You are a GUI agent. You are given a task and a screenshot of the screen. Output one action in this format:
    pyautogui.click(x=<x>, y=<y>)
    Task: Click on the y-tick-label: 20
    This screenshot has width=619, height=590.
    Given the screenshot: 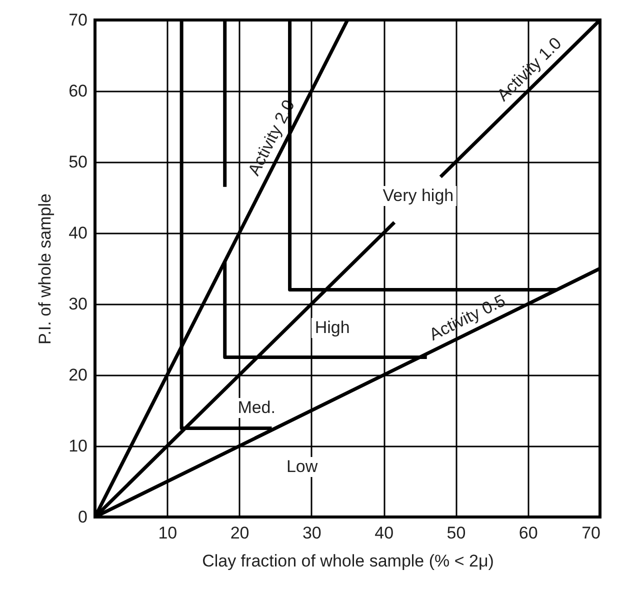 What is the action you would take?
    pyautogui.click(x=78, y=375)
    